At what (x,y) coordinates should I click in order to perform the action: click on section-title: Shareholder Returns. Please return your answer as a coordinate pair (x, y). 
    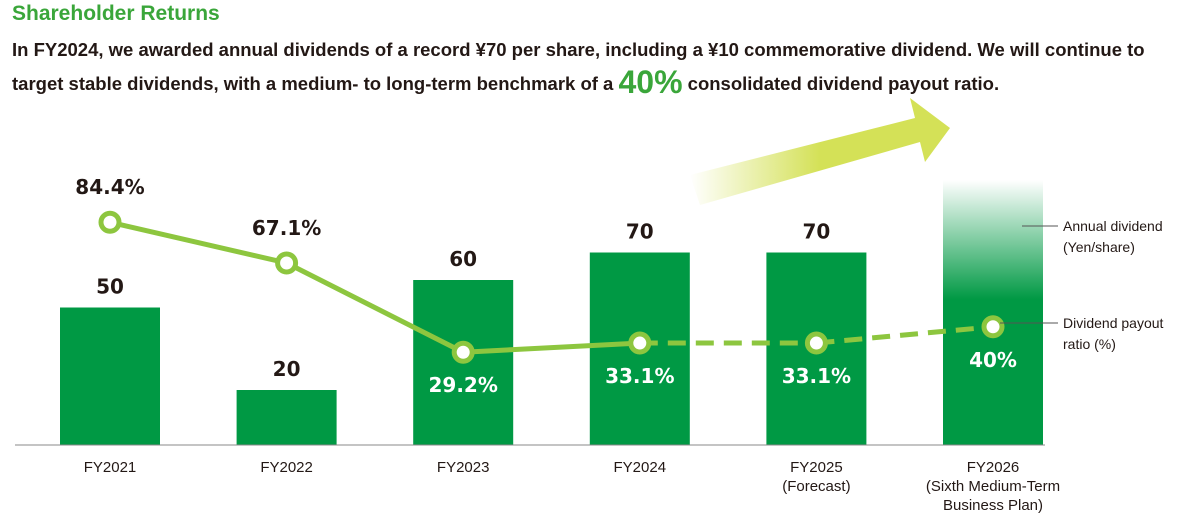
    Looking at the image, I should click on (116, 13).